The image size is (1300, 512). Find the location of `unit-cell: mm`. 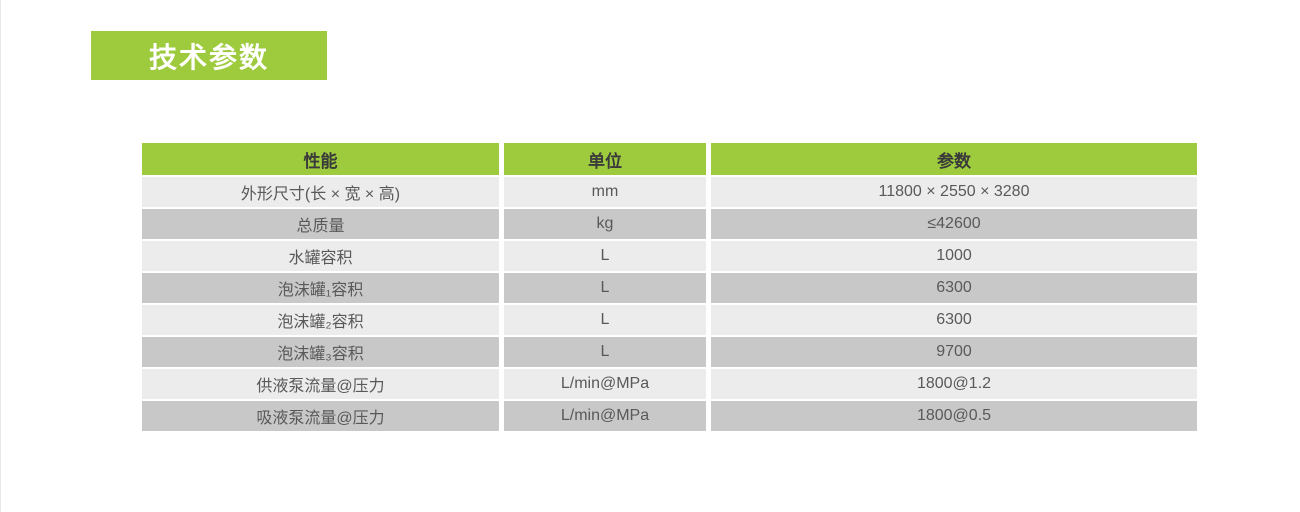

unit-cell: mm is located at coordinates (605, 192).